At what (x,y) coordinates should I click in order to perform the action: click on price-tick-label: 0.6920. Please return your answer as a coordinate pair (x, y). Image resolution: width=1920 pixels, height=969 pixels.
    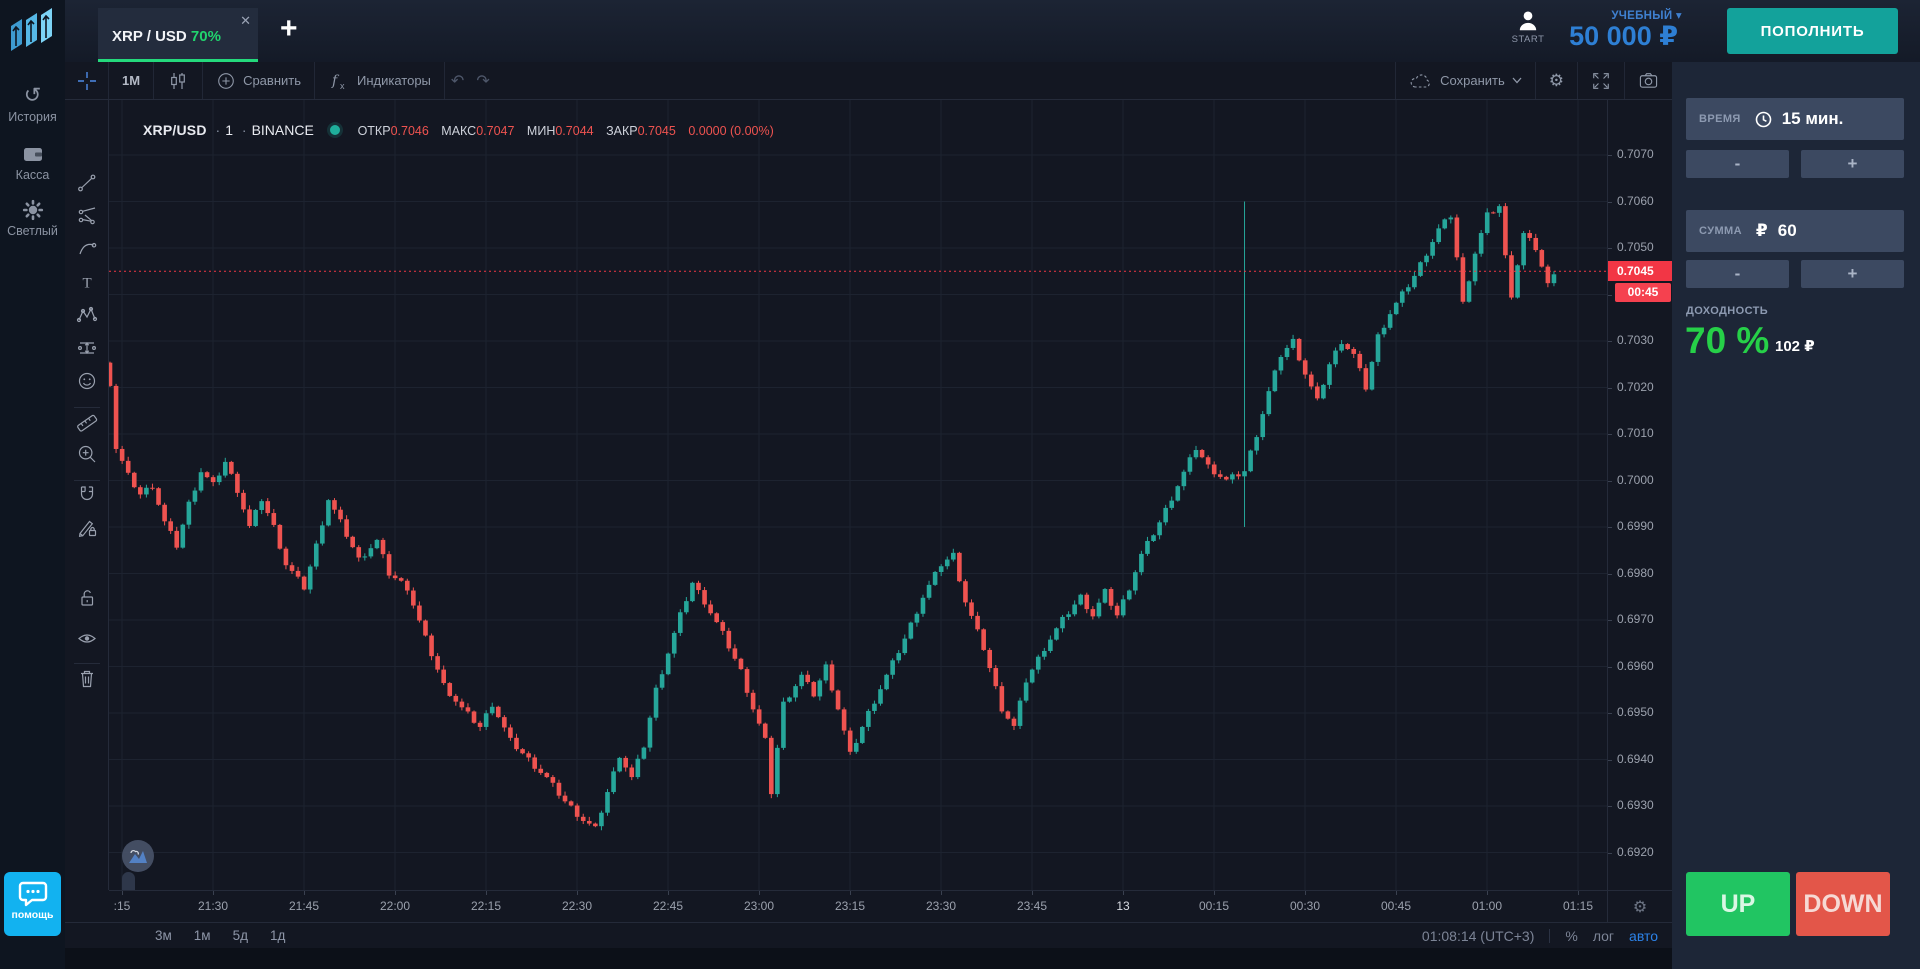
    Looking at the image, I should click on (1635, 851).